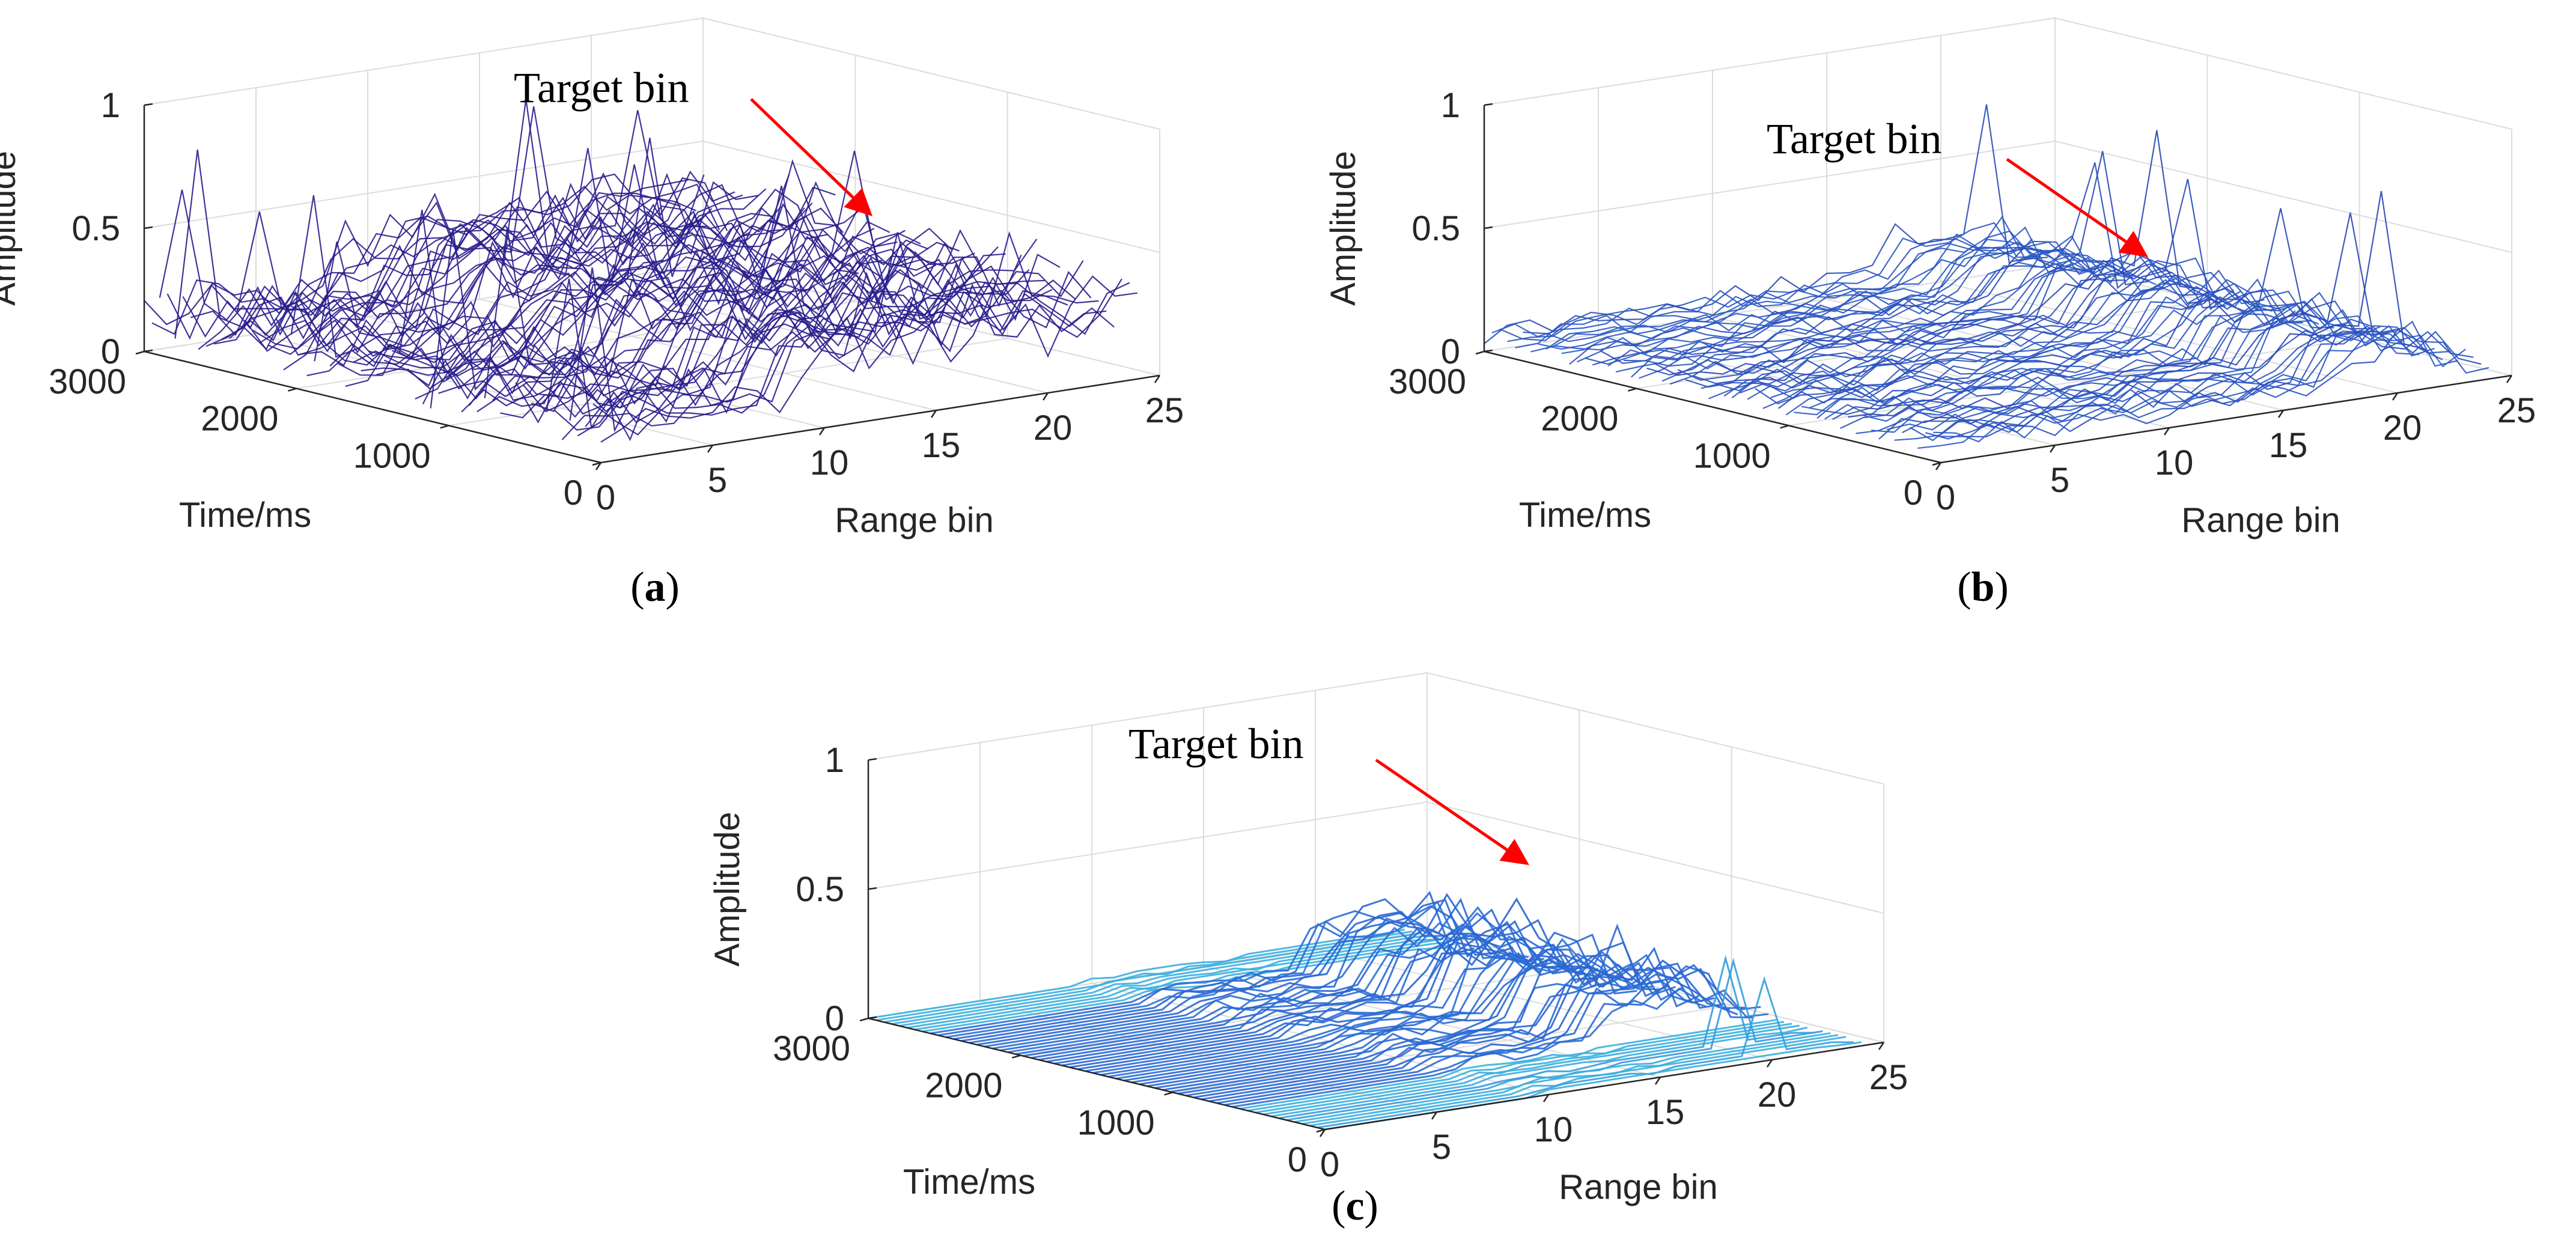  Describe the element at coordinates (2260, 519) in the screenshot. I see `x-axis-title: Range bin` at that location.